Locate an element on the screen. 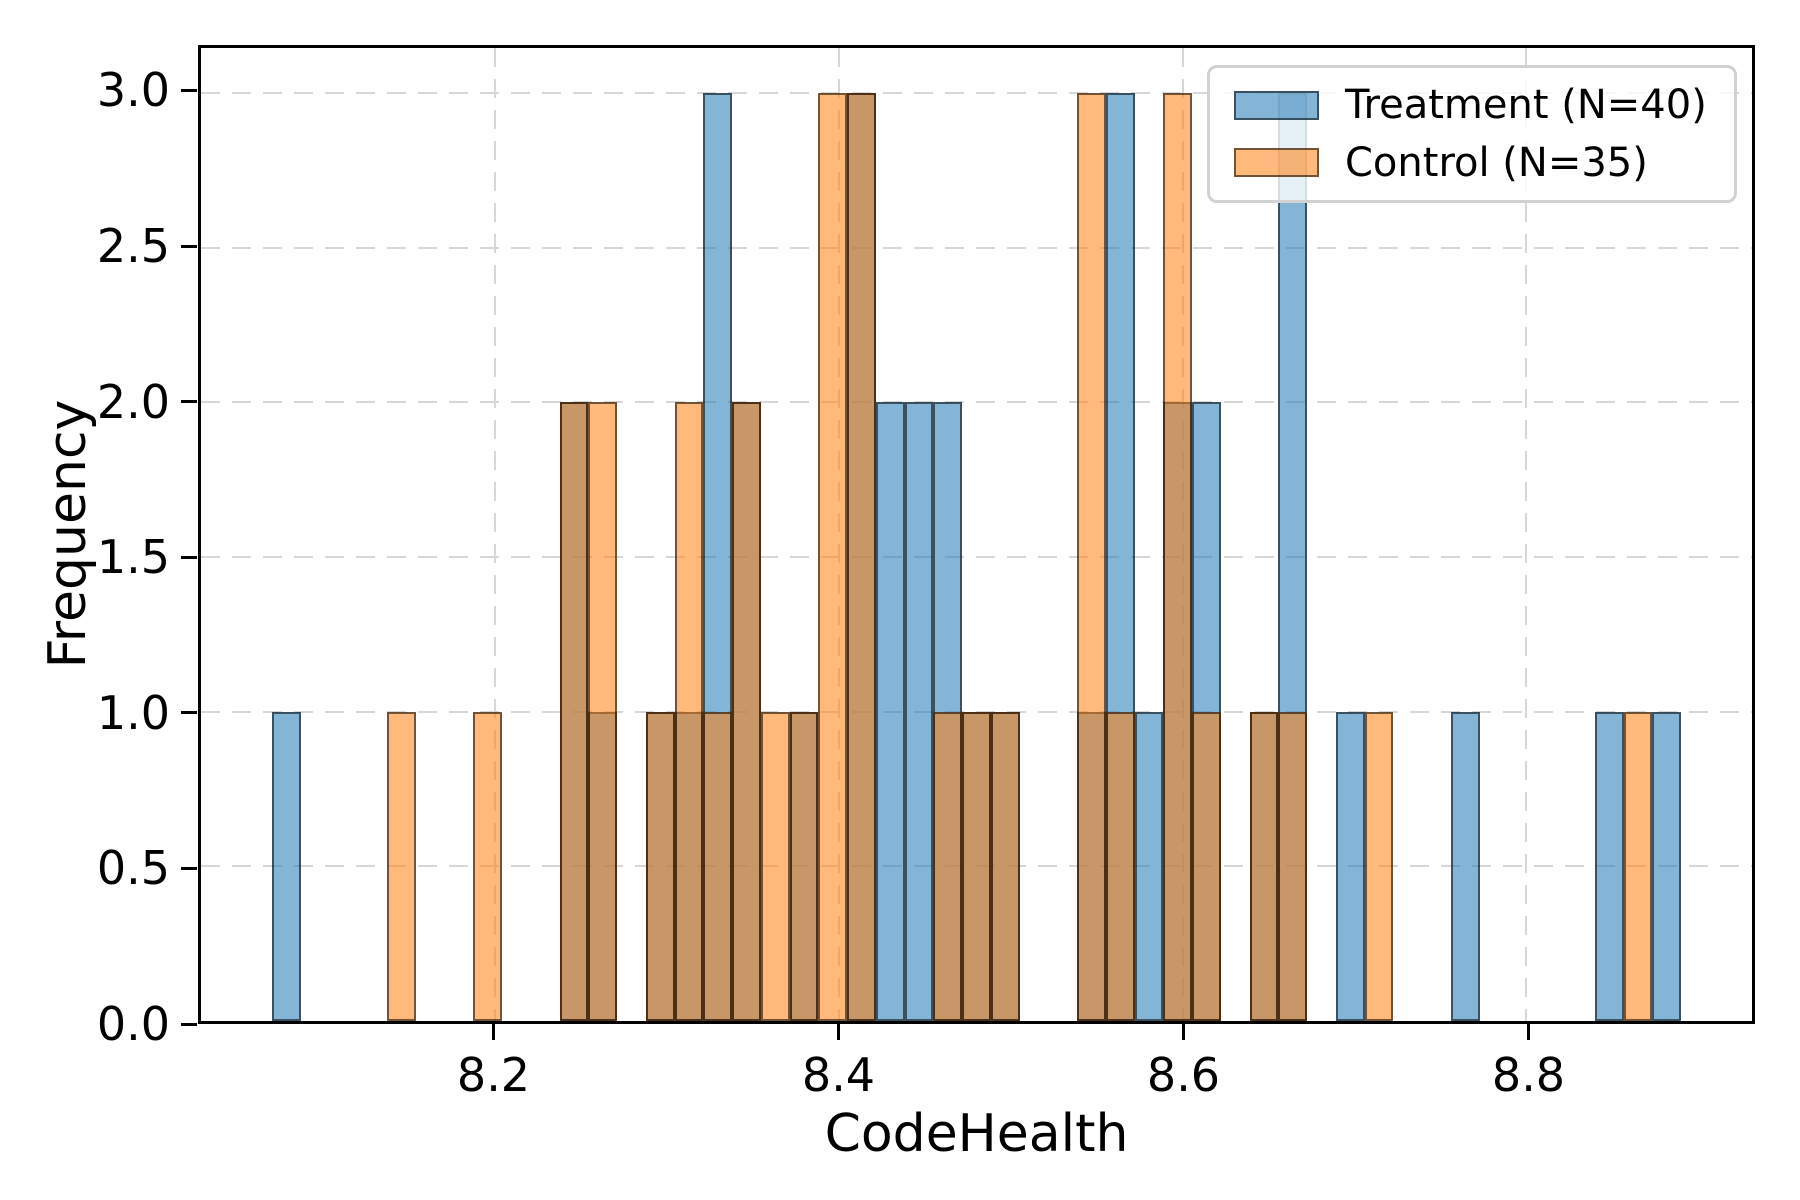 The width and height of the screenshot is (1800, 1200). y-tick-label: 1.5 is located at coordinates (133, 557).